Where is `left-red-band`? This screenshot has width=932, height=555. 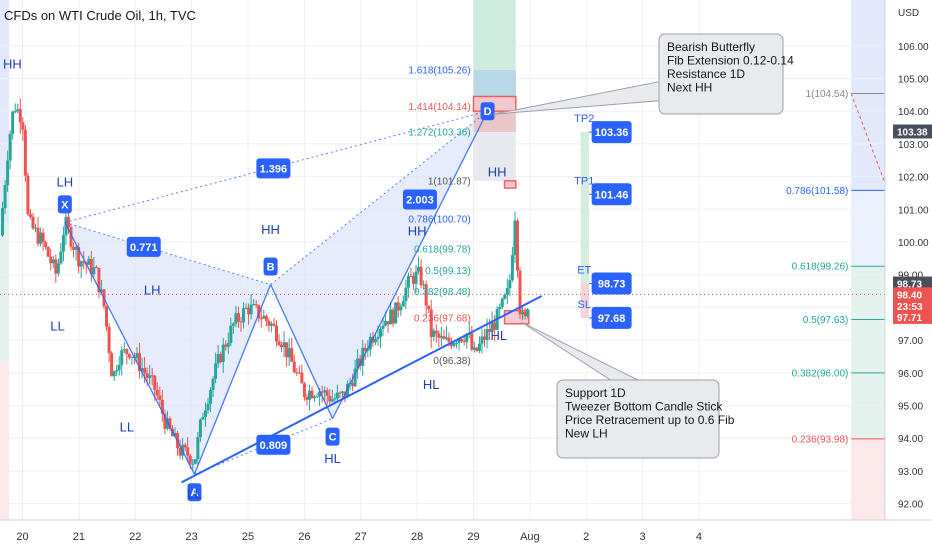 left-red-band is located at coordinates (4, 439).